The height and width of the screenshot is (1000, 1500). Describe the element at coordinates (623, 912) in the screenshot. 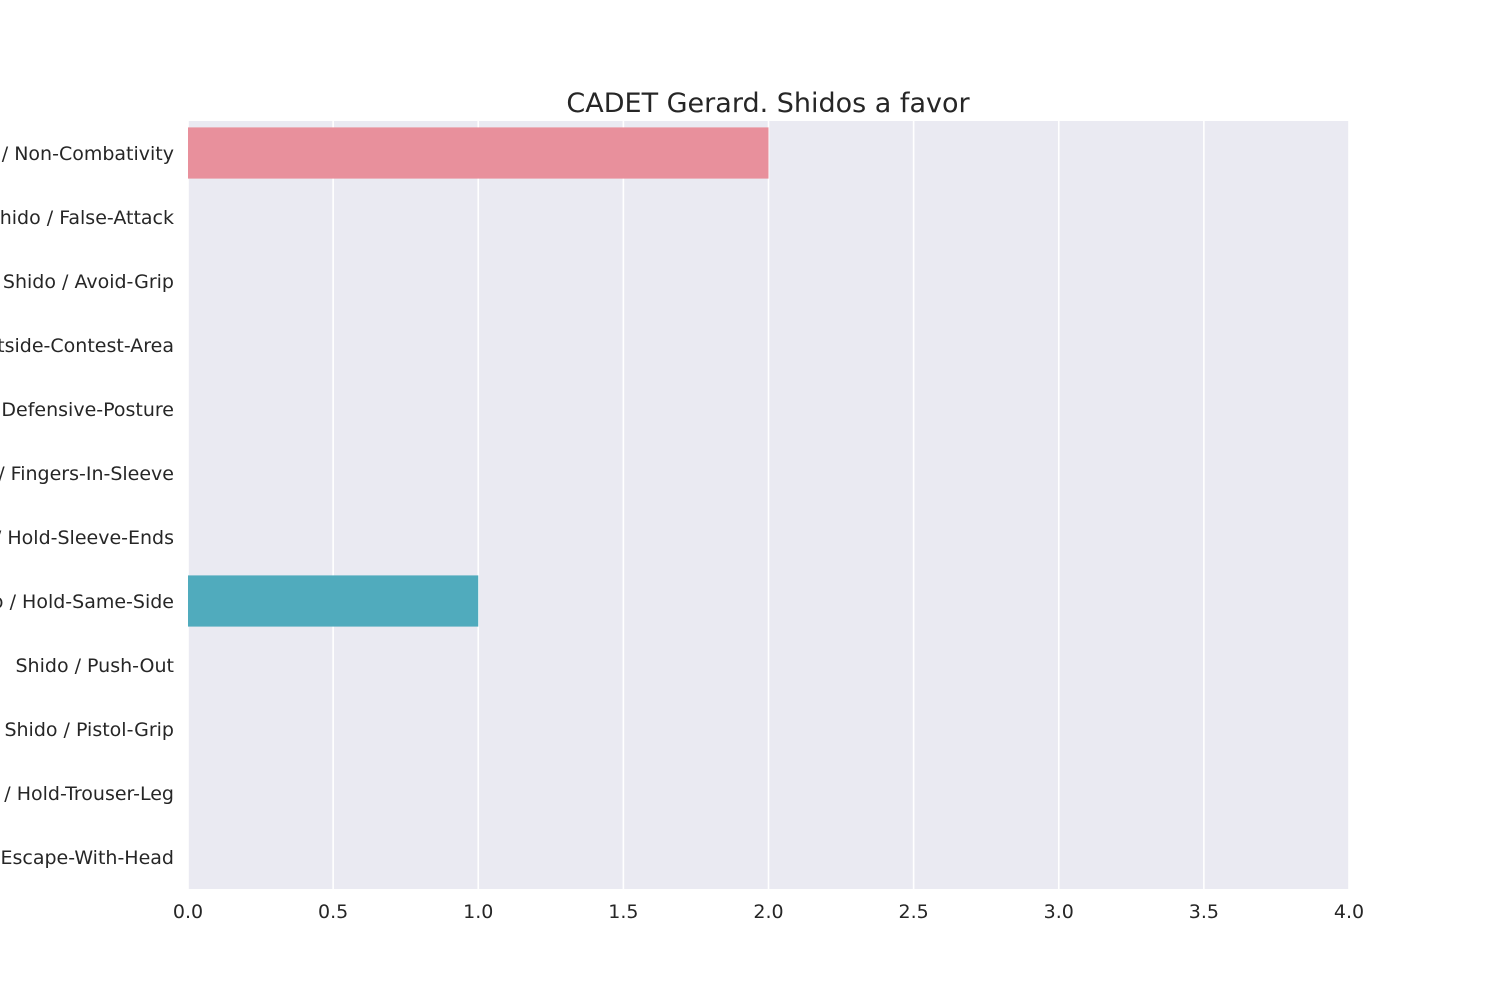

I see `x-tick-label: 1.5` at that location.